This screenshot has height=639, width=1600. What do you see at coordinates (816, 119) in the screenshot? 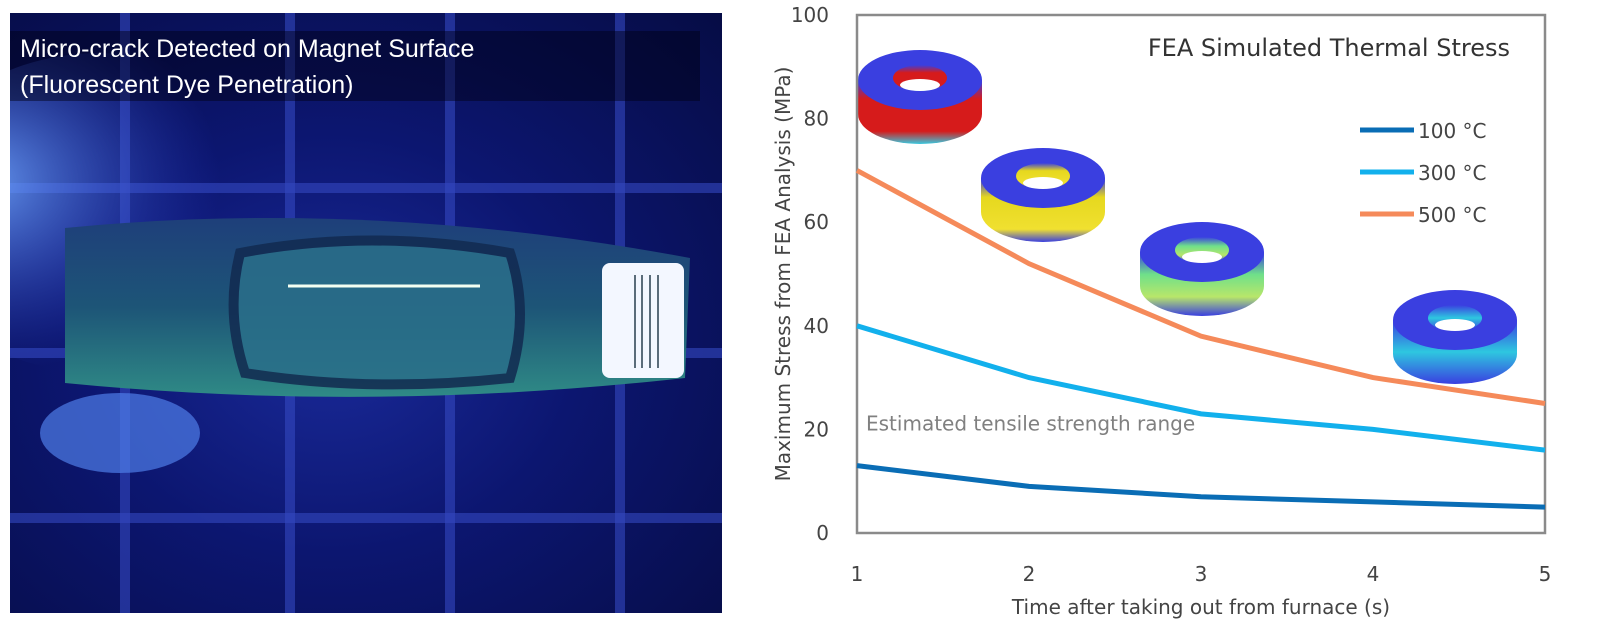
I see `y-tick-label: 80` at bounding box center [816, 119].